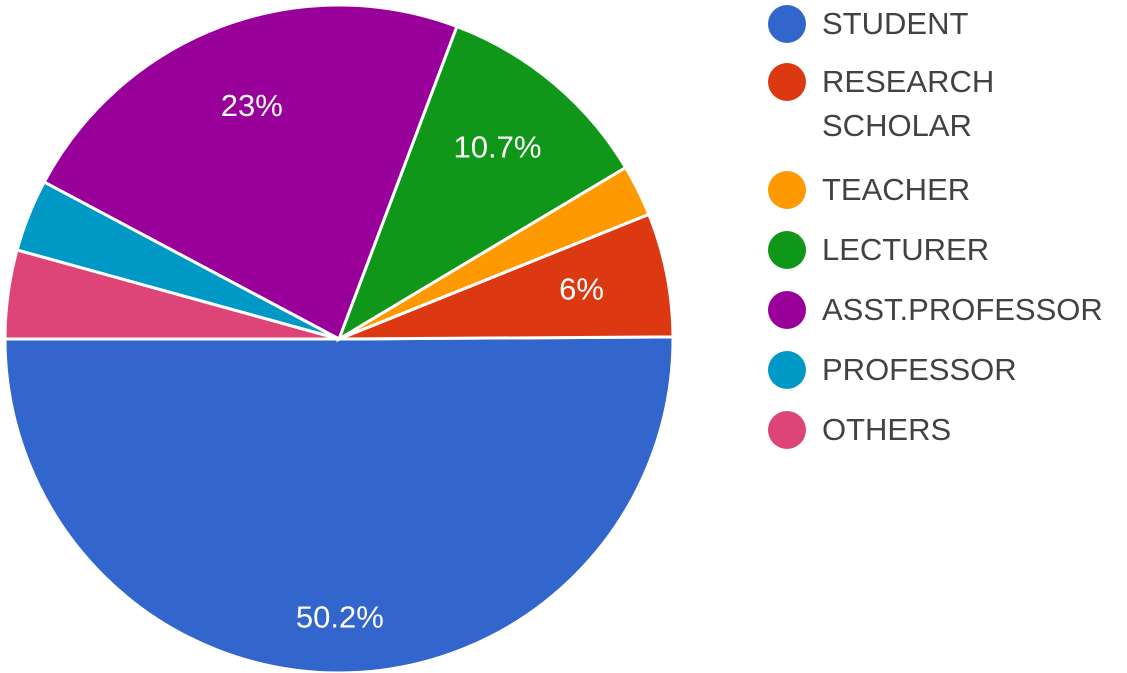 The width and height of the screenshot is (1127, 673). What do you see at coordinates (498, 147) in the screenshot?
I see `slice-value-label: 10.7%` at bounding box center [498, 147].